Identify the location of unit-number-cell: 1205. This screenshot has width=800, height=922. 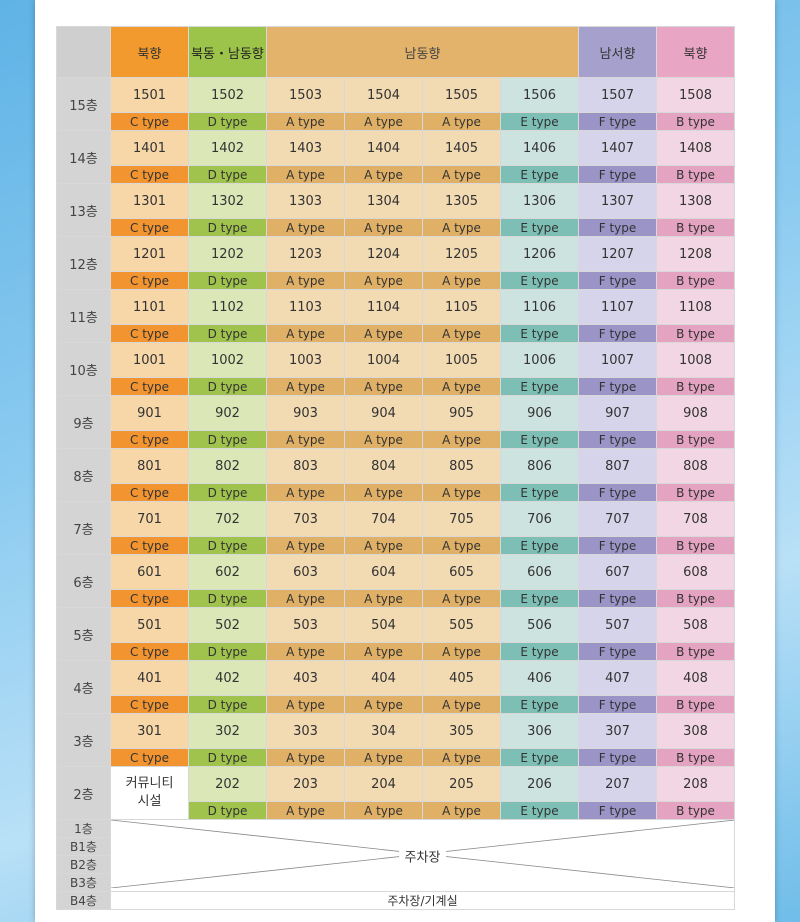
(461, 254).